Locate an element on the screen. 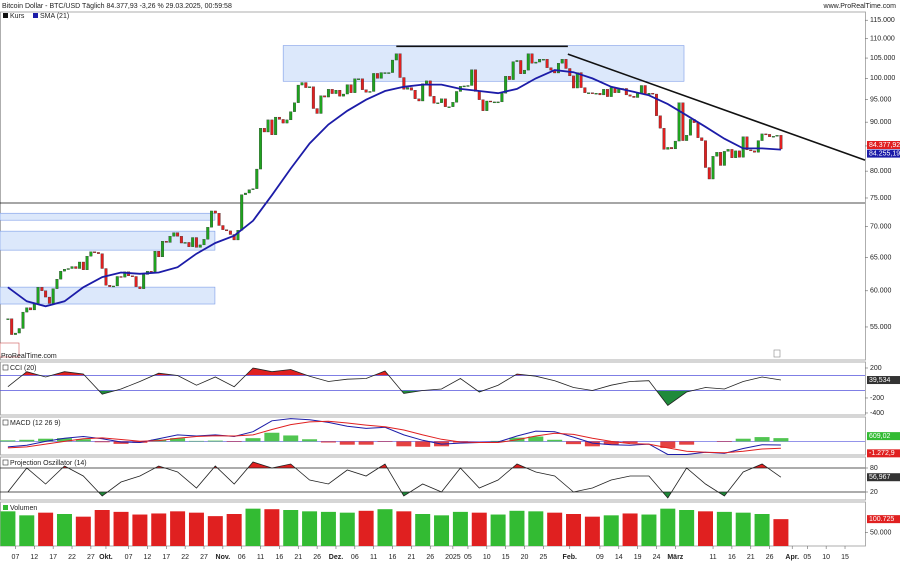 Image resolution: width=900 pixels, height=563 pixels. y-tick-label: 200 is located at coordinates (876, 368).